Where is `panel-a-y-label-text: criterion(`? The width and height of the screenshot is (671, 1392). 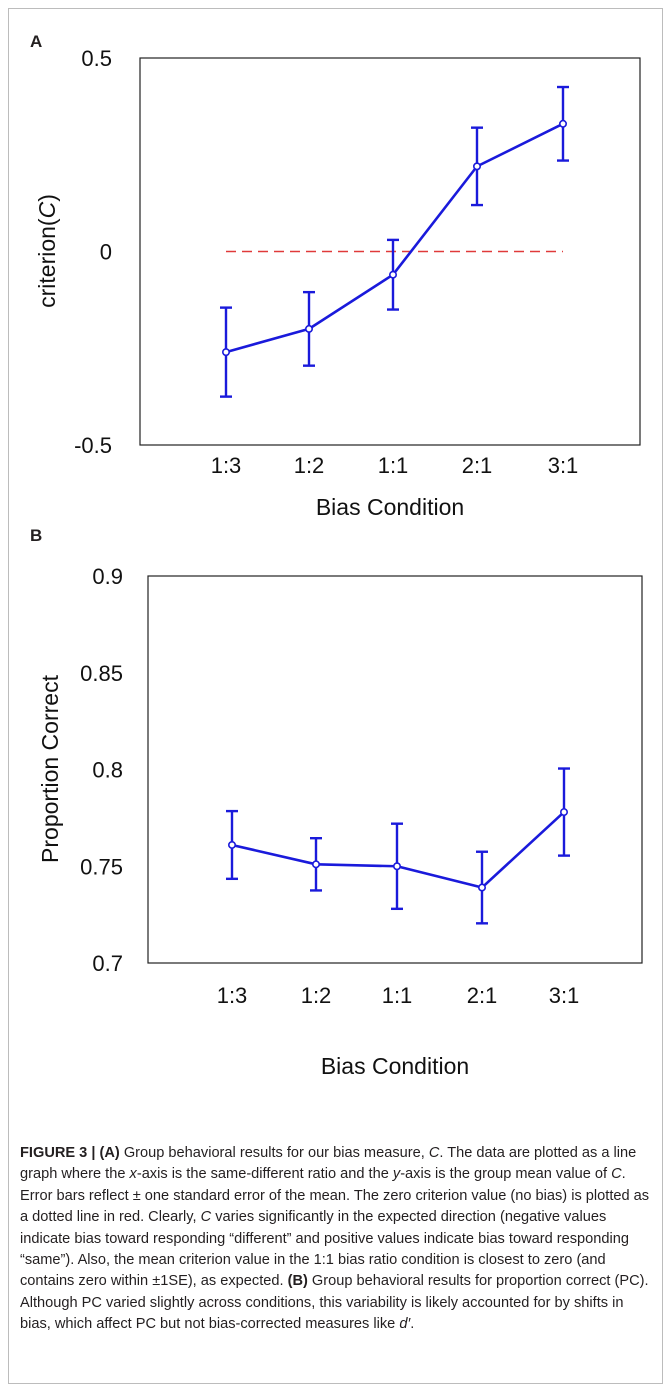
panel-a-y-label-text: criterion( is located at coordinates (47, 263).